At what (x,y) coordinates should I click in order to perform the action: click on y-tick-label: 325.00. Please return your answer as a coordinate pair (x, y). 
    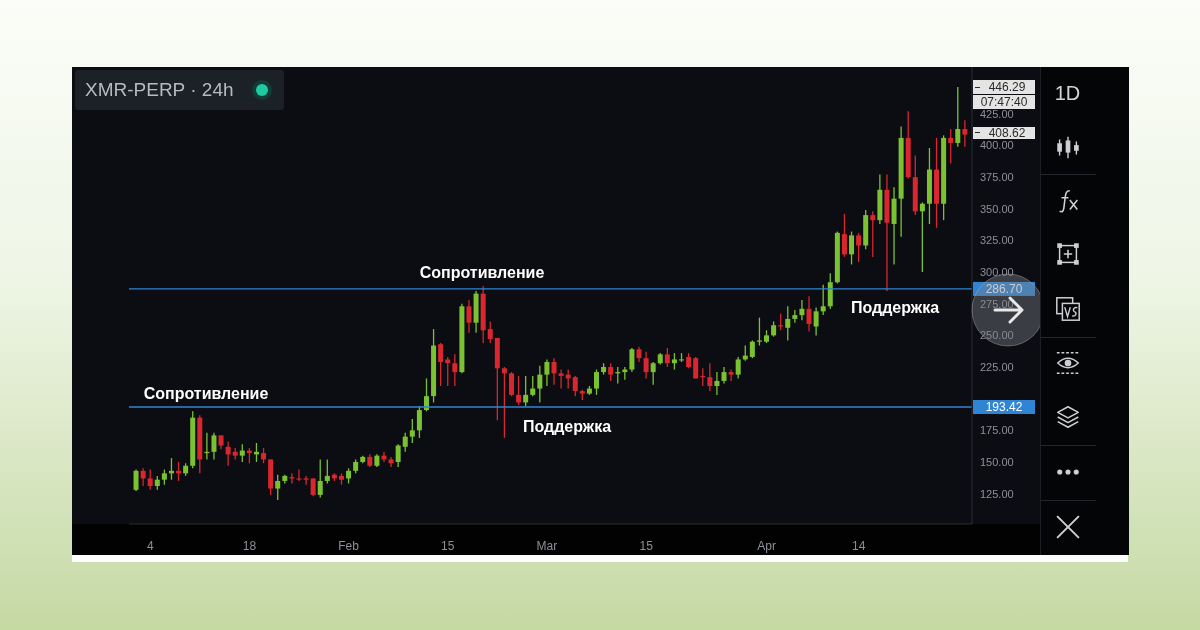
    Looking at the image, I should click on (997, 240).